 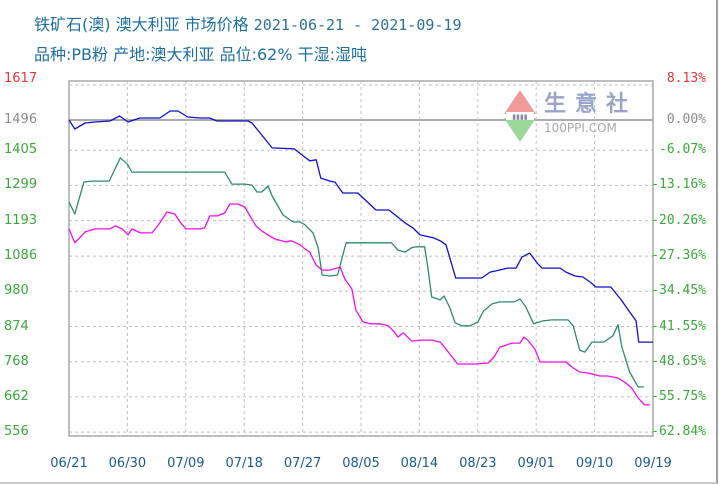 I want to click on left-tick-label: 1193, so click(x=21, y=220).